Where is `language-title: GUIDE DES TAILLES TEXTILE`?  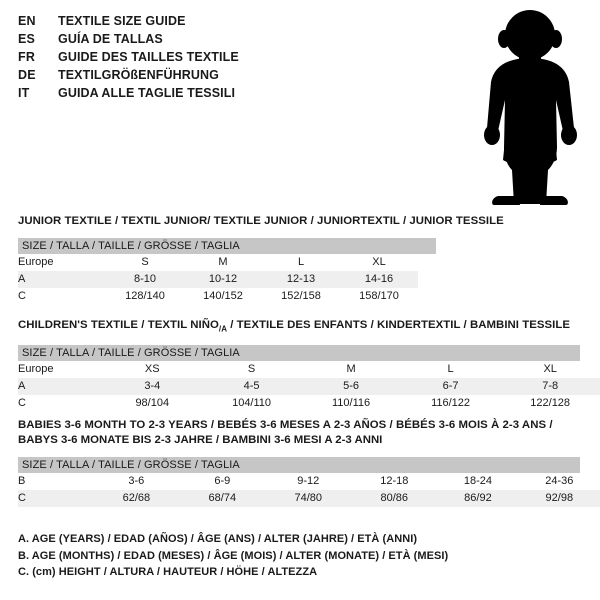
language-title: GUIDE DES TAILLES TEXTILE is located at coordinates (148, 57).